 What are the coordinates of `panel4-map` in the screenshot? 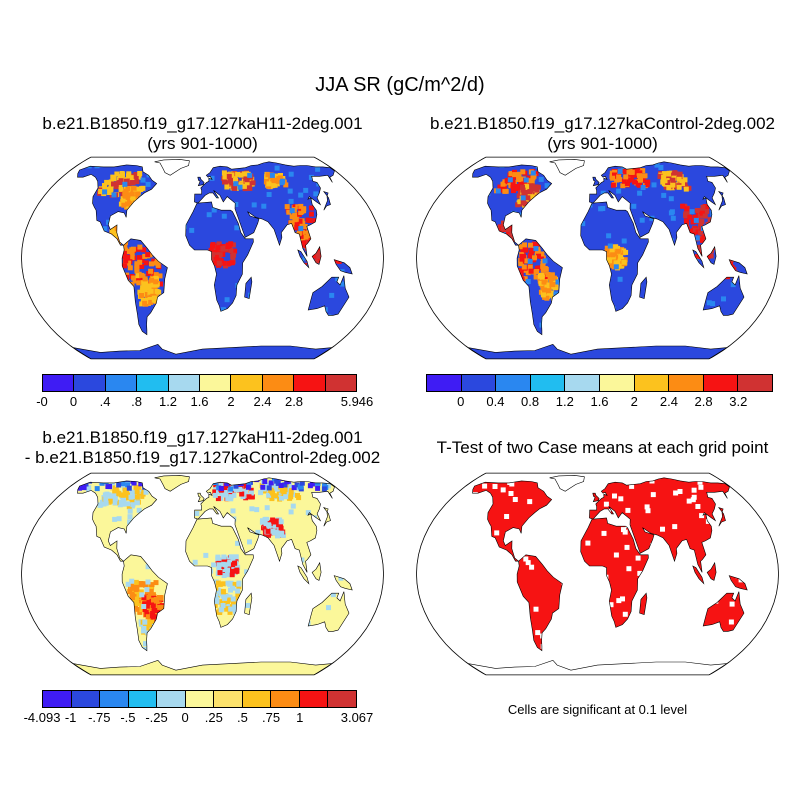 It's located at (597, 574).